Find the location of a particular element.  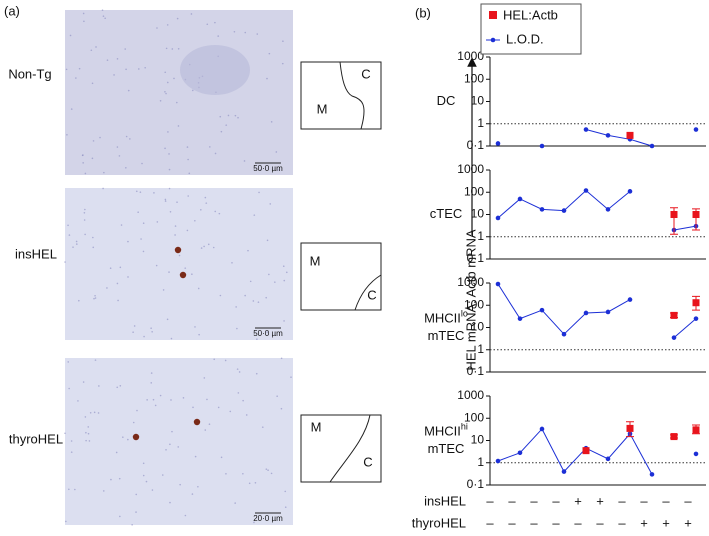

legend-swatch is located at coordinates (493, 15).